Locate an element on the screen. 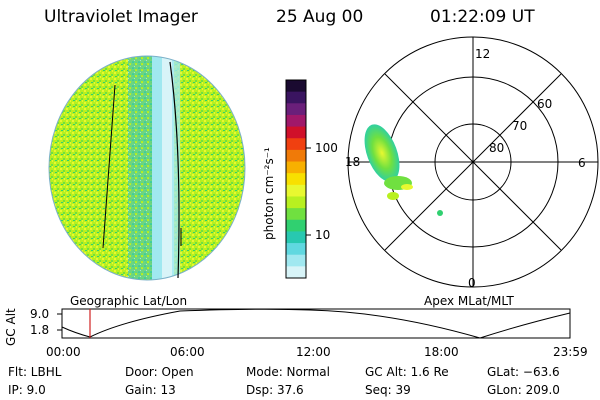 This screenshot has width=600, height=400. status-mode: Mode: Normal is located at coordinates (288, 372).